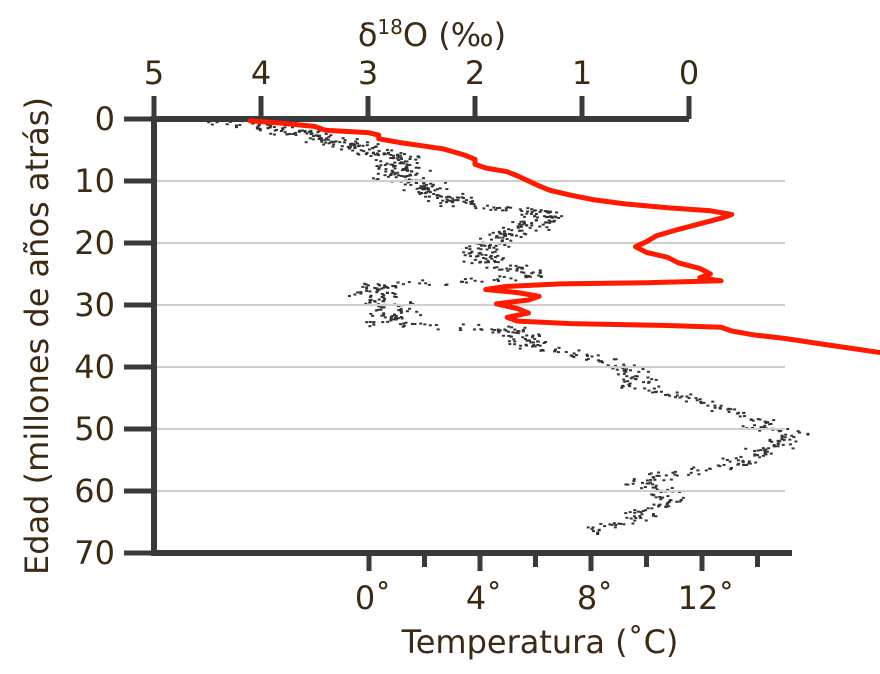 The image size is (880, 674). Describe the element at coordinates (261, 73) in the screenshot. I see `top-axis-tick-label: 4` at that location.